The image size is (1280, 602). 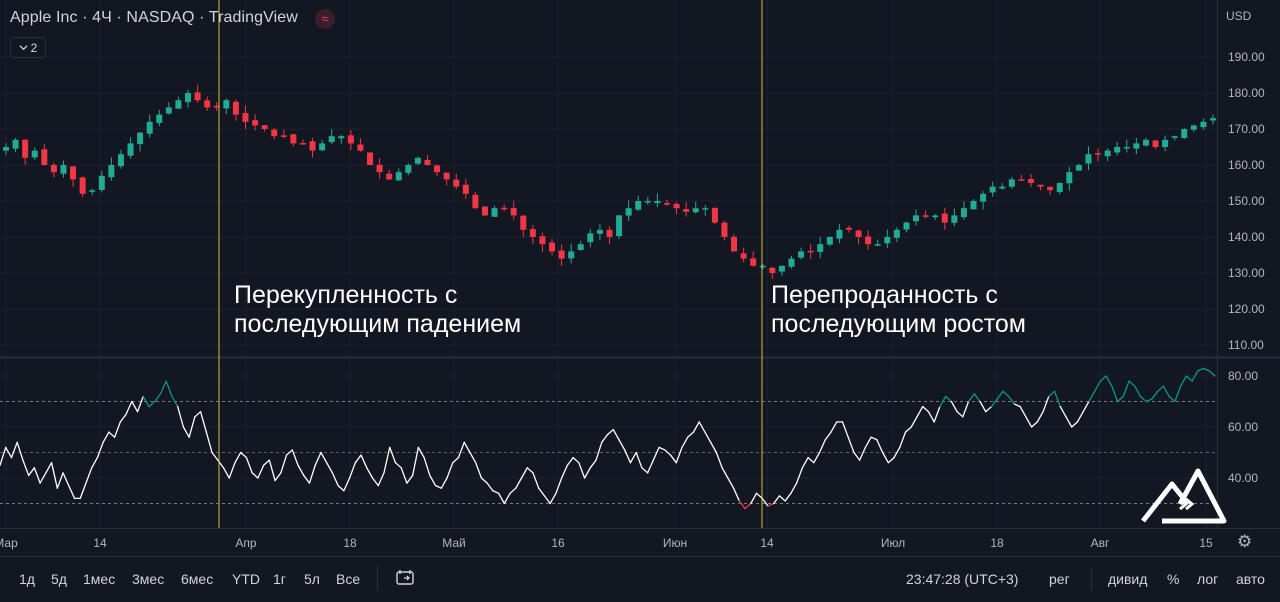 What do you see at coordinates (148, 579) in the screenshot?
I see `range-button-3m: 3мес` at bounding box center [148, 579].